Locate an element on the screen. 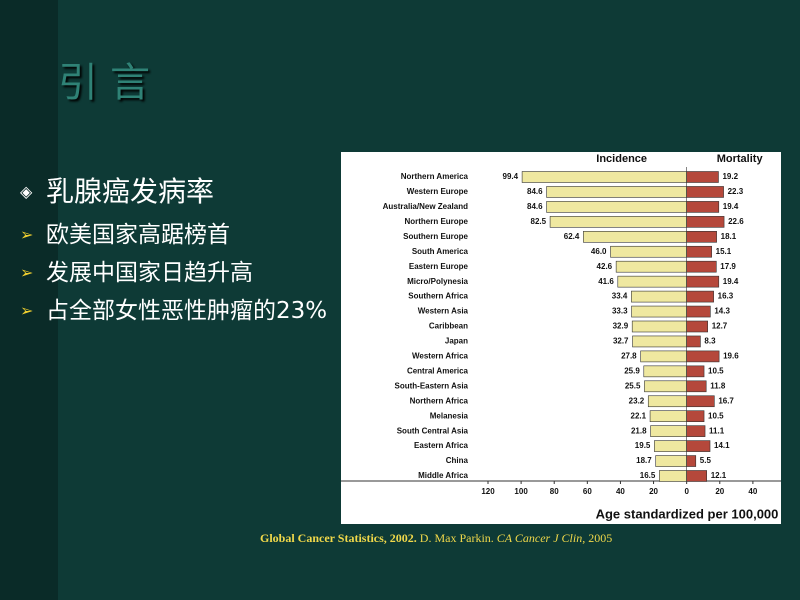 Image resolution: width=800 pixels, height=600 pixels. value-label: 25.5 is located at coordinates (633, 385).